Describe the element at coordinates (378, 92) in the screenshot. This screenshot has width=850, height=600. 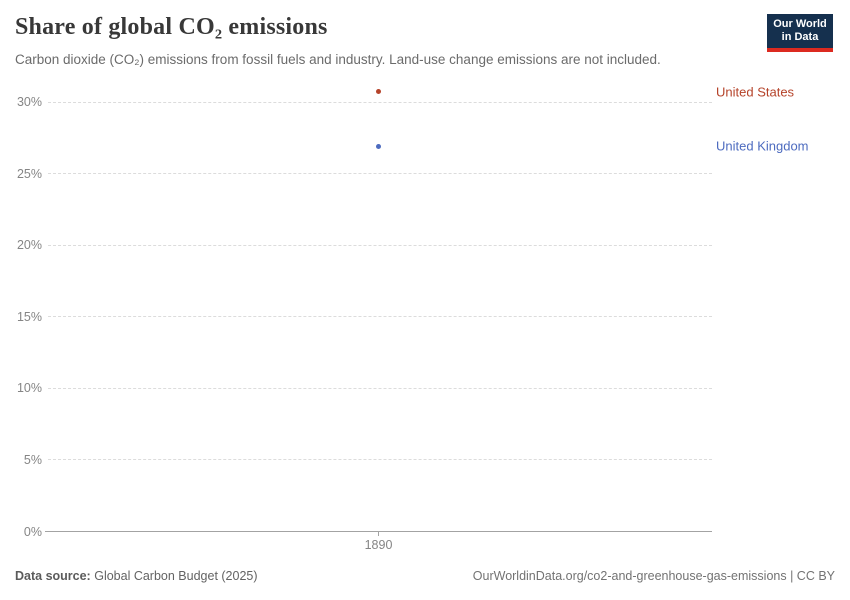
I see `data-point-united-states` at that location.